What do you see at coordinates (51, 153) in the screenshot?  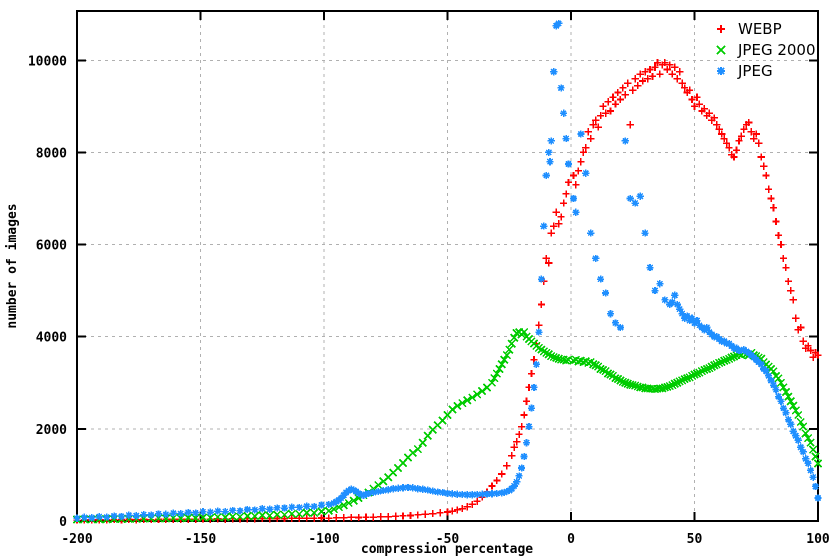 I see `y-tick-label: 8000` at bounding box center [51, 153].